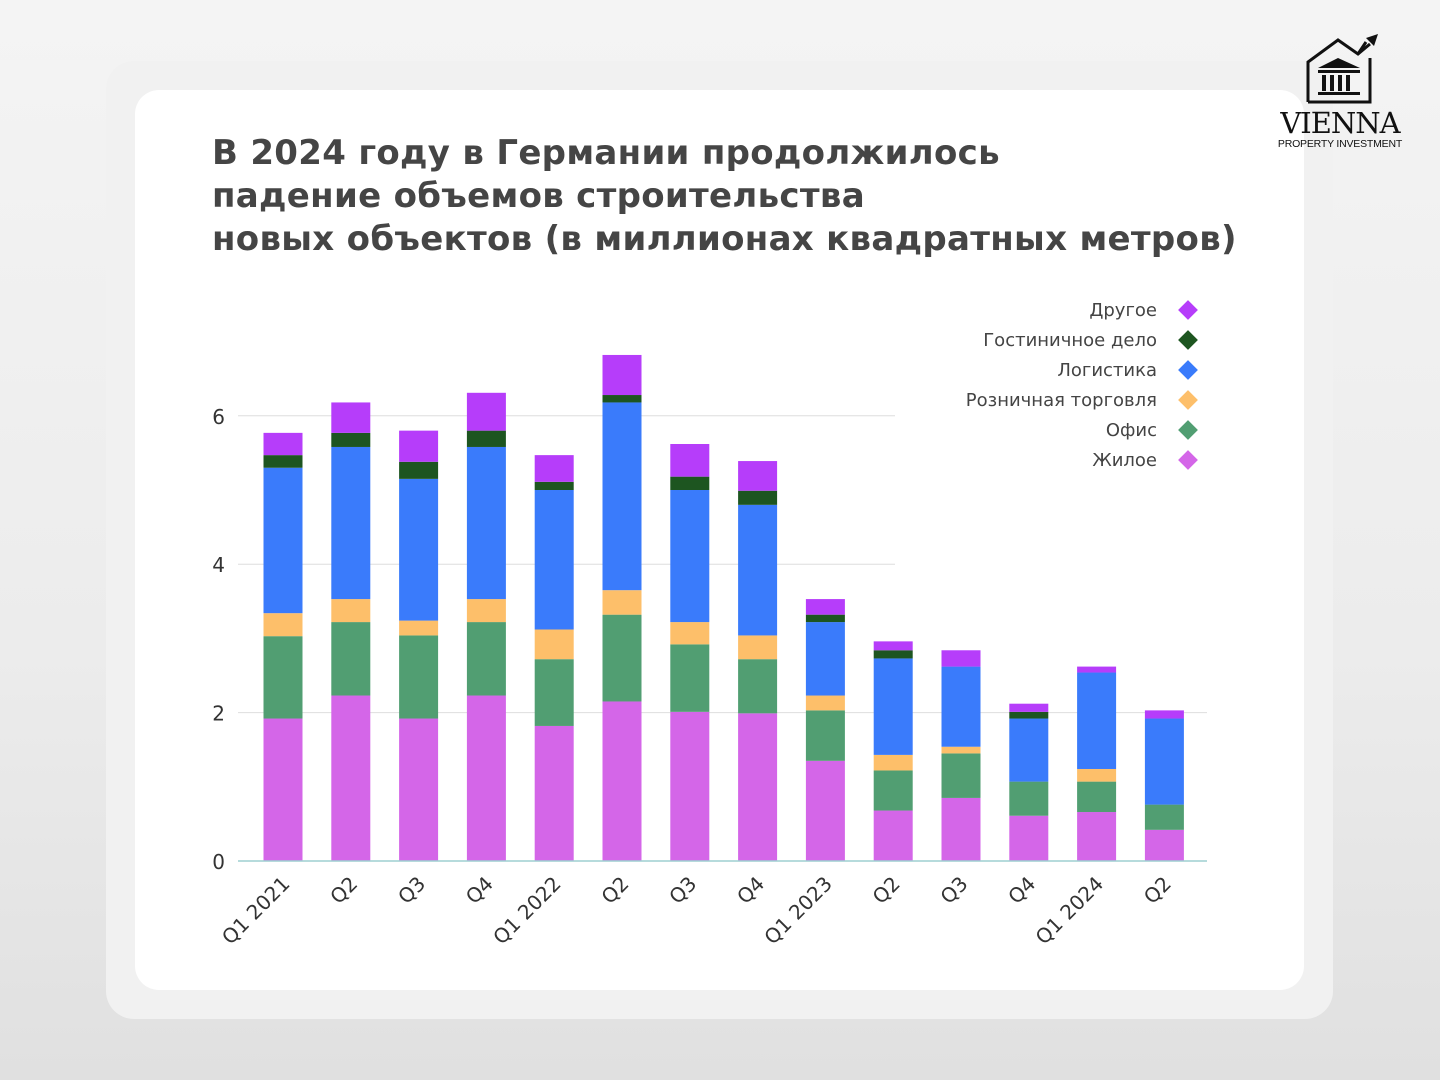 The height and width of the screenshot is (1080, 1440). Describe the element at coordinates (606, 153) in the screenshot. I see `title-line-1: В 2024 году в Германии продолжилось` at that location.